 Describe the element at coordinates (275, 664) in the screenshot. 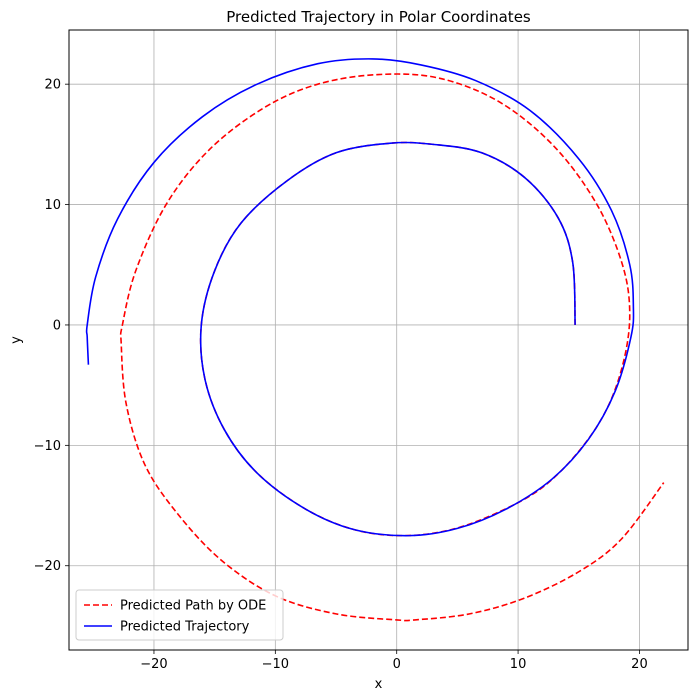

I see `x-tick-label: −10` at that location.